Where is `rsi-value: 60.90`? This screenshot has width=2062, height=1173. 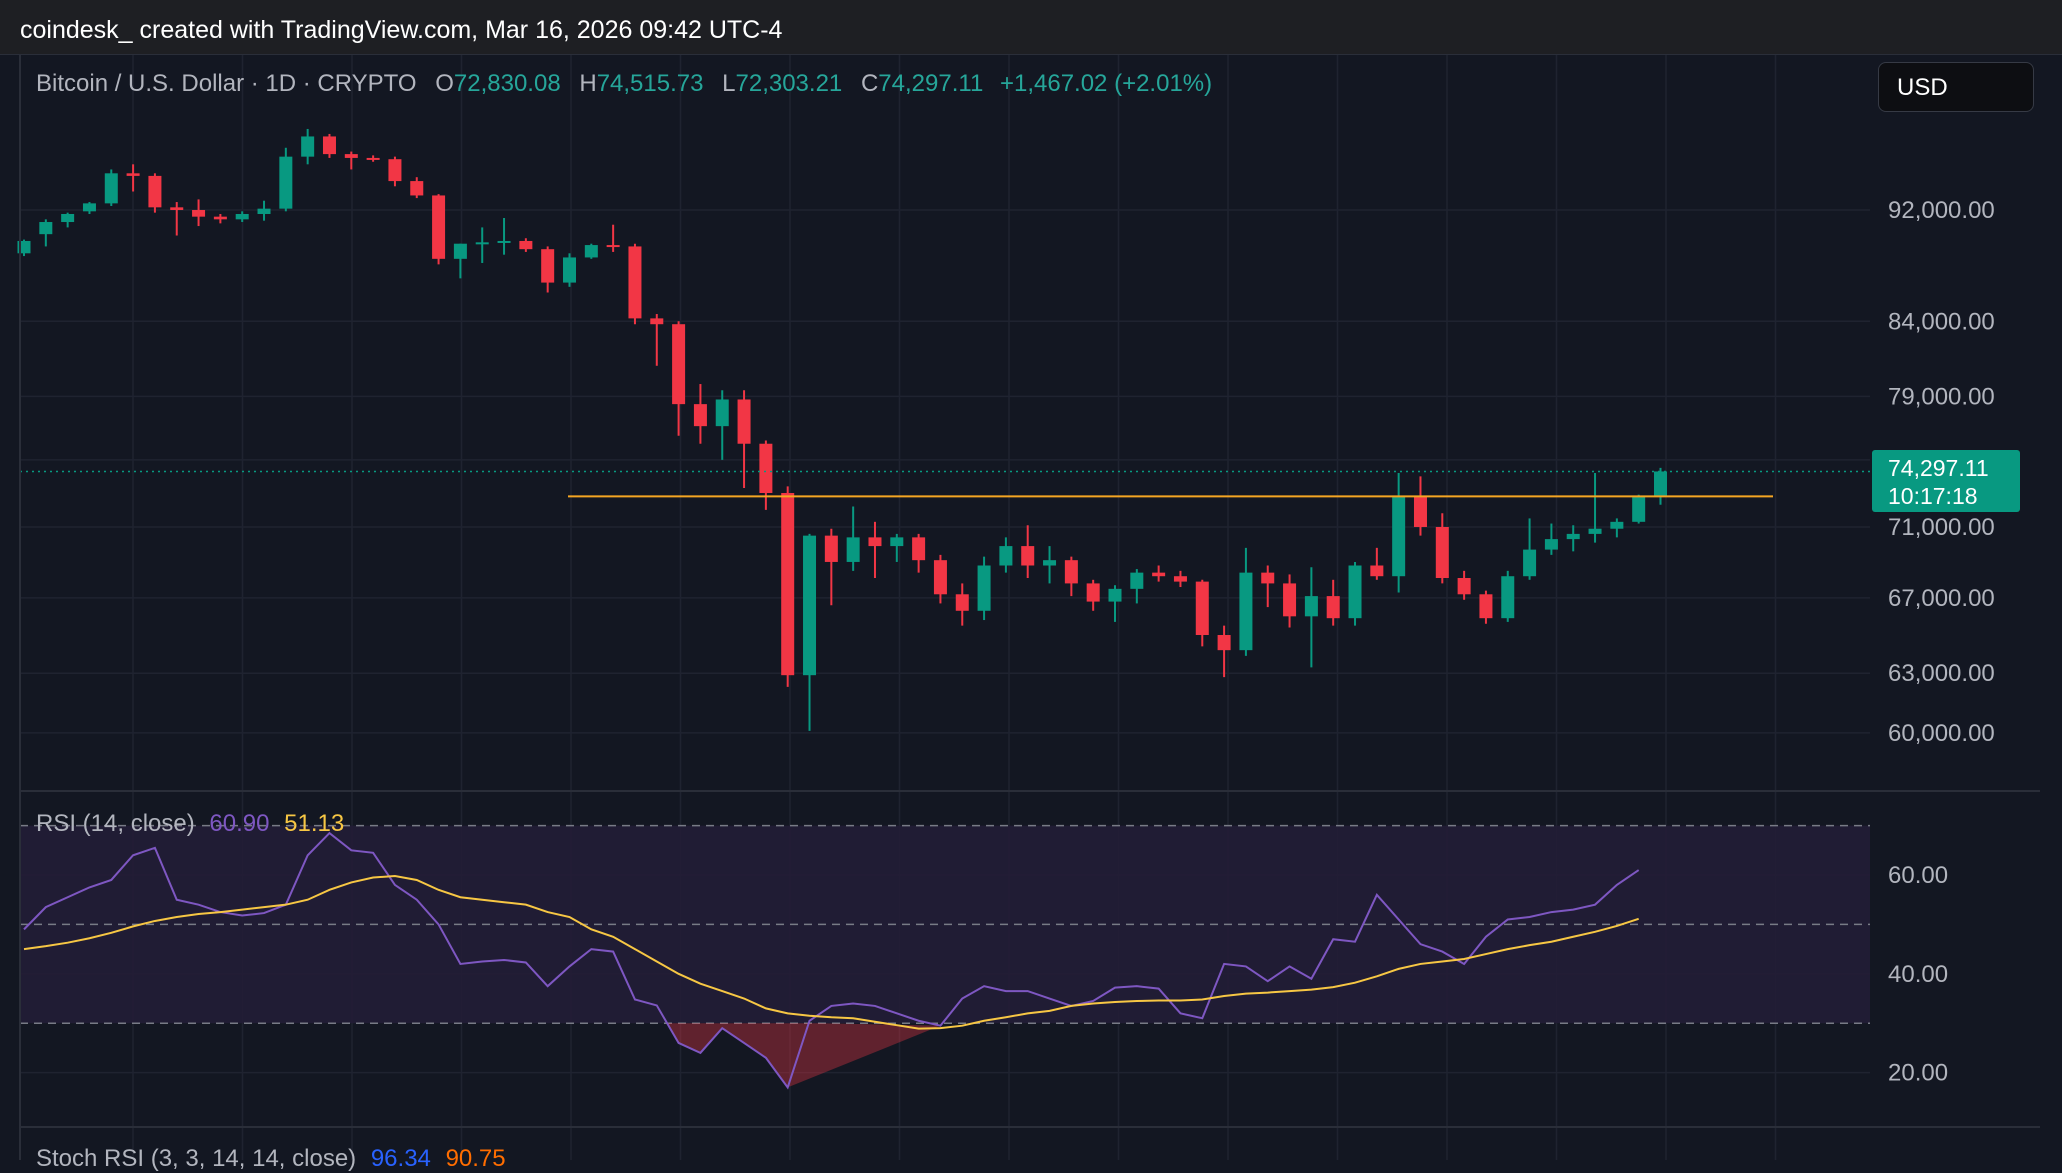
rsi-value: 60.90 is located at coordinates (239, 823).